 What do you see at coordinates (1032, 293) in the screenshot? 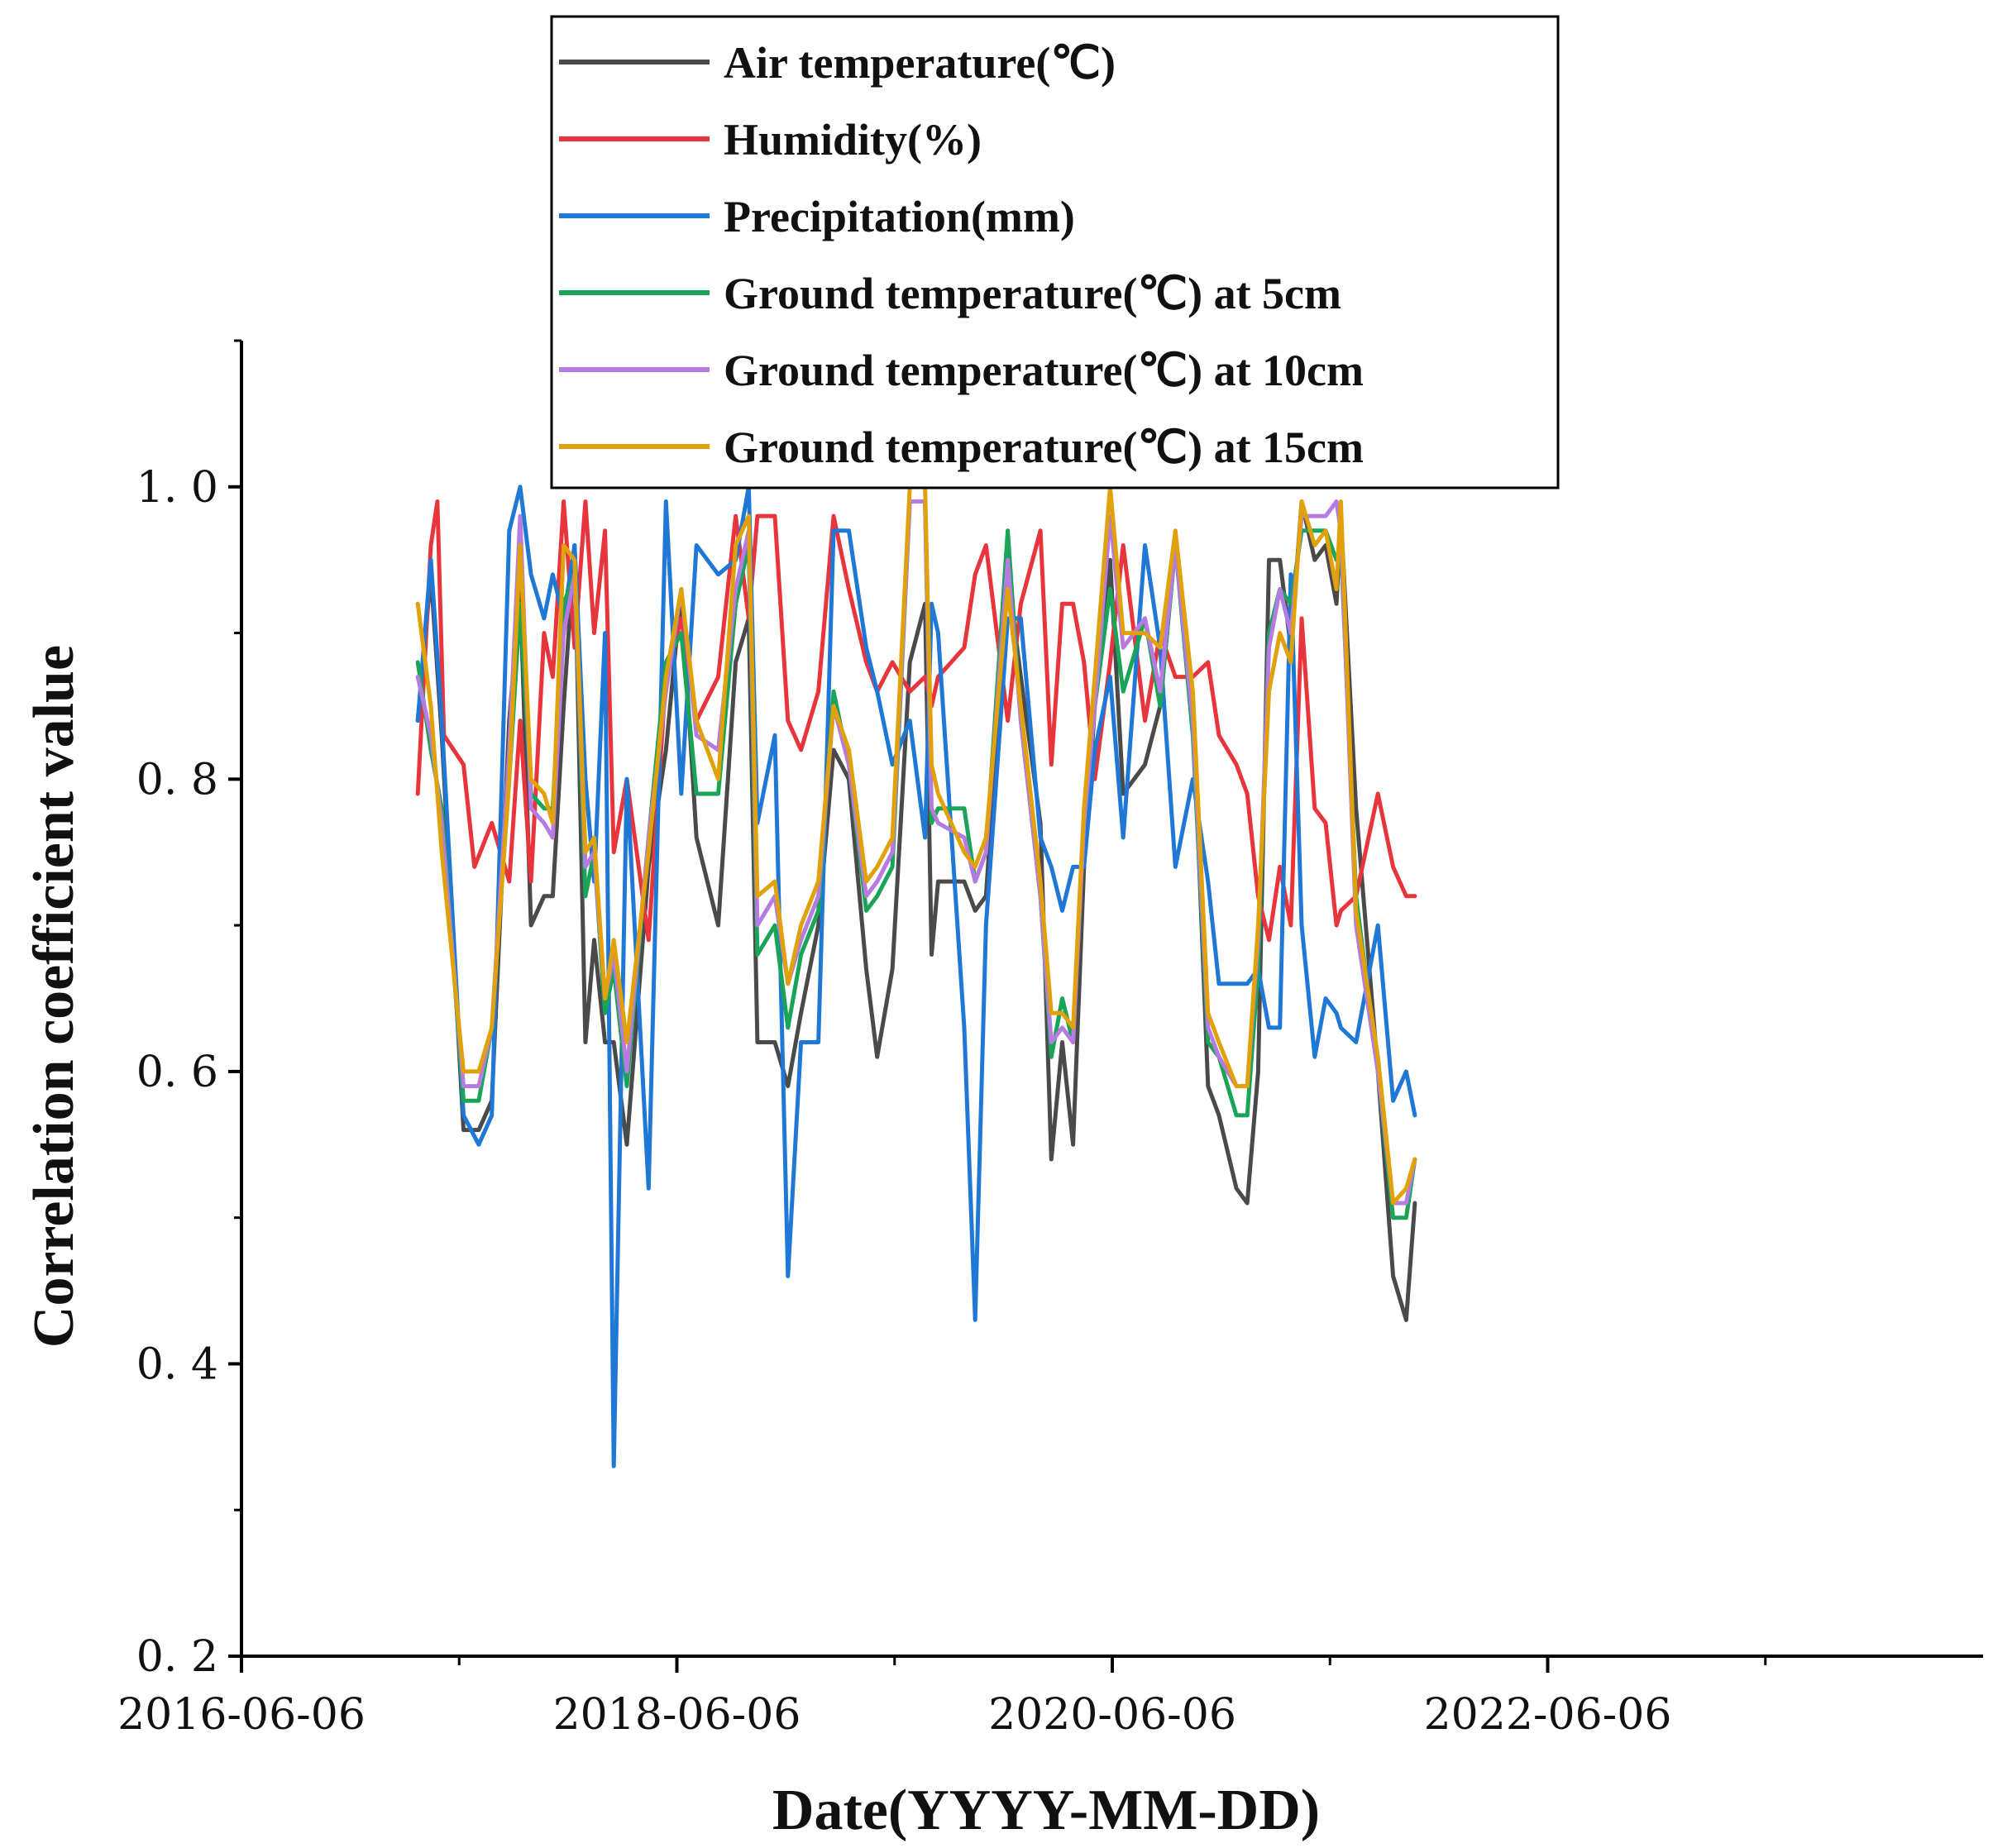
I see `legend-label: Ground temperature(℃) at 5cm` at bounding box center [1032, 293].